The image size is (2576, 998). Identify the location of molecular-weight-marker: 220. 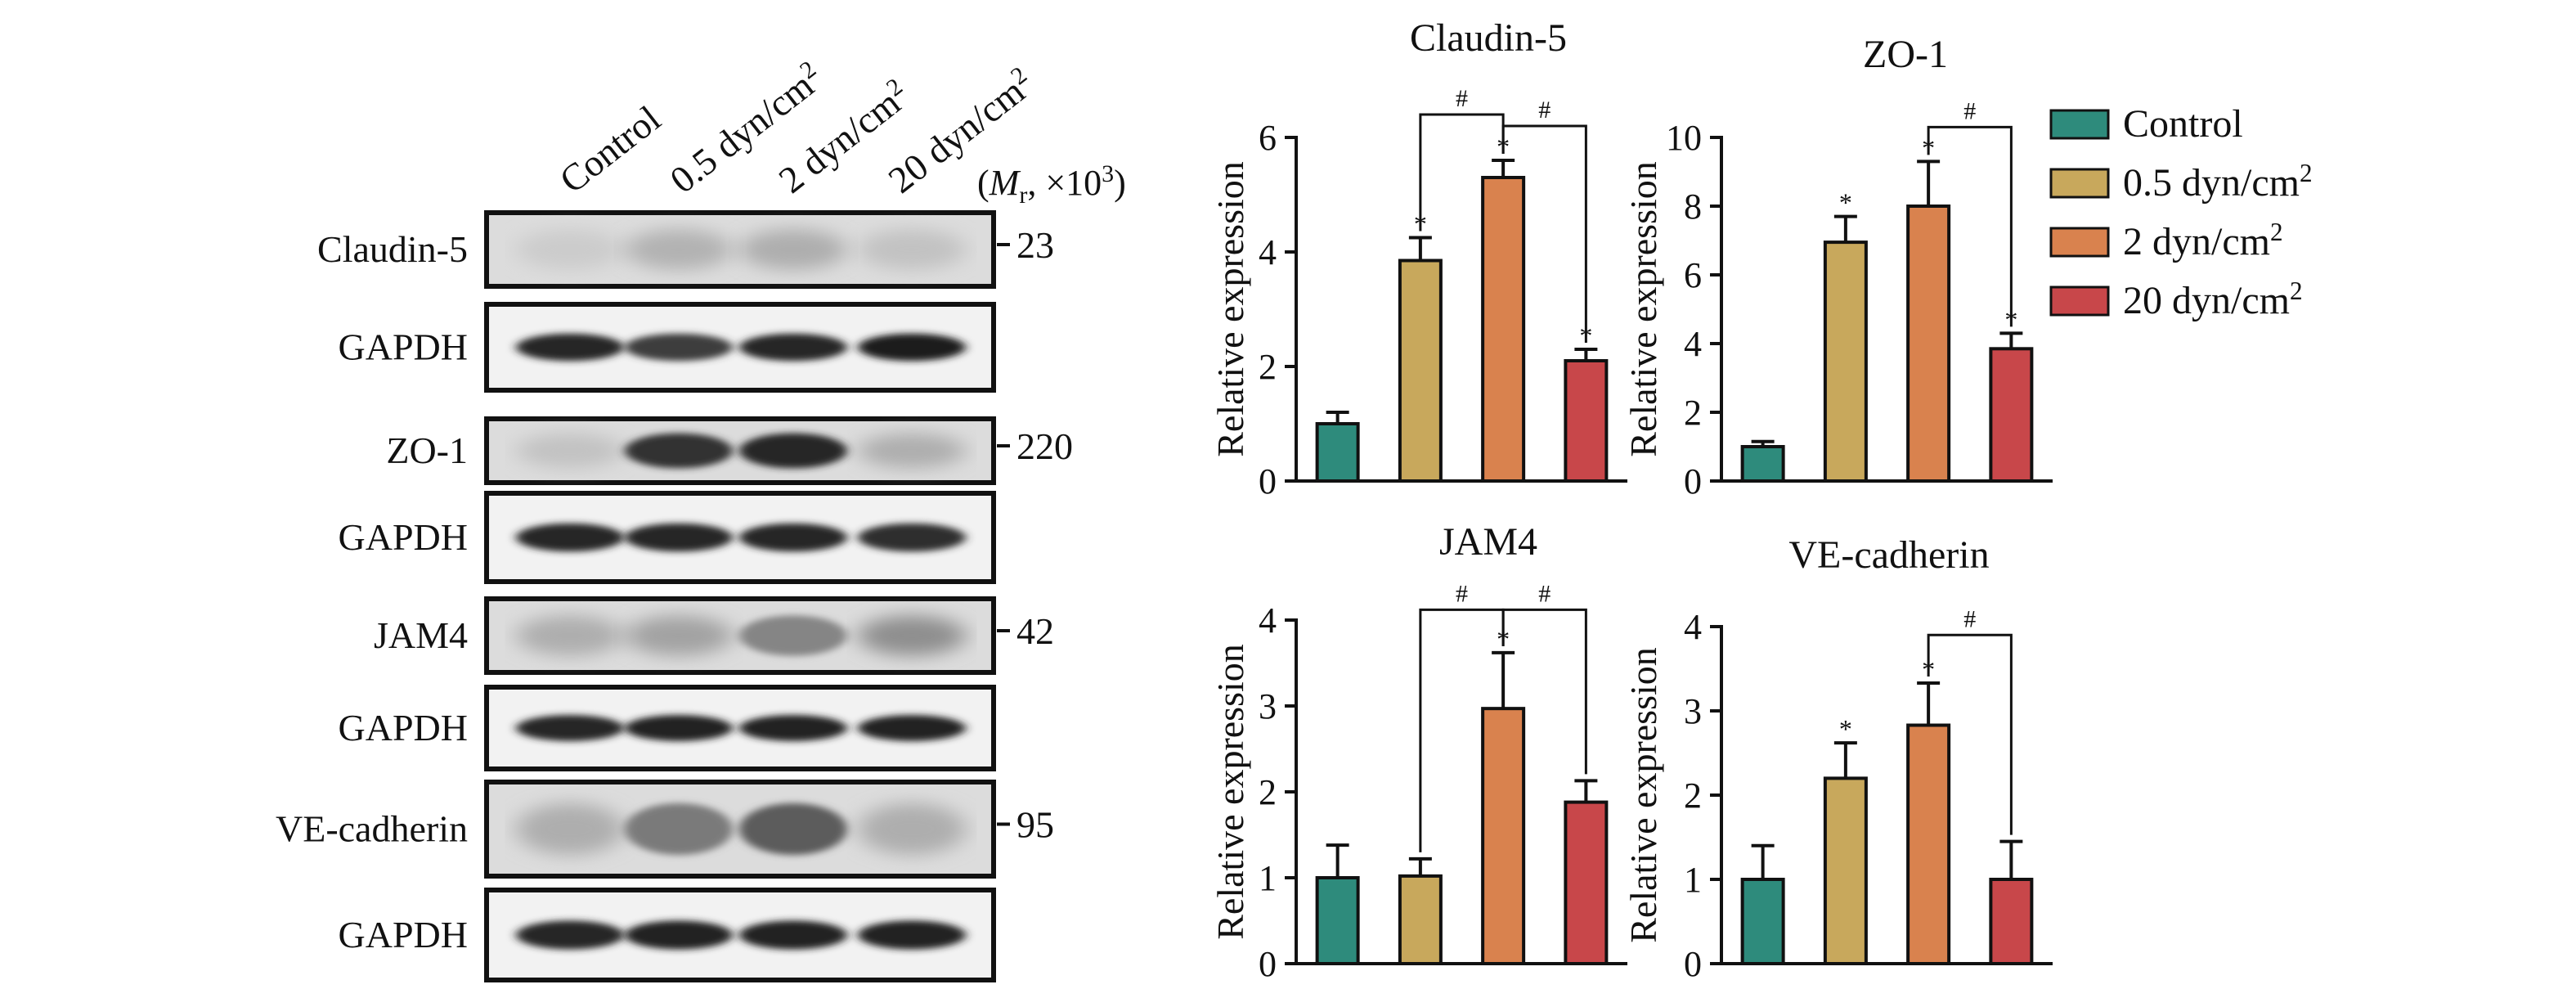
(1044, 446).